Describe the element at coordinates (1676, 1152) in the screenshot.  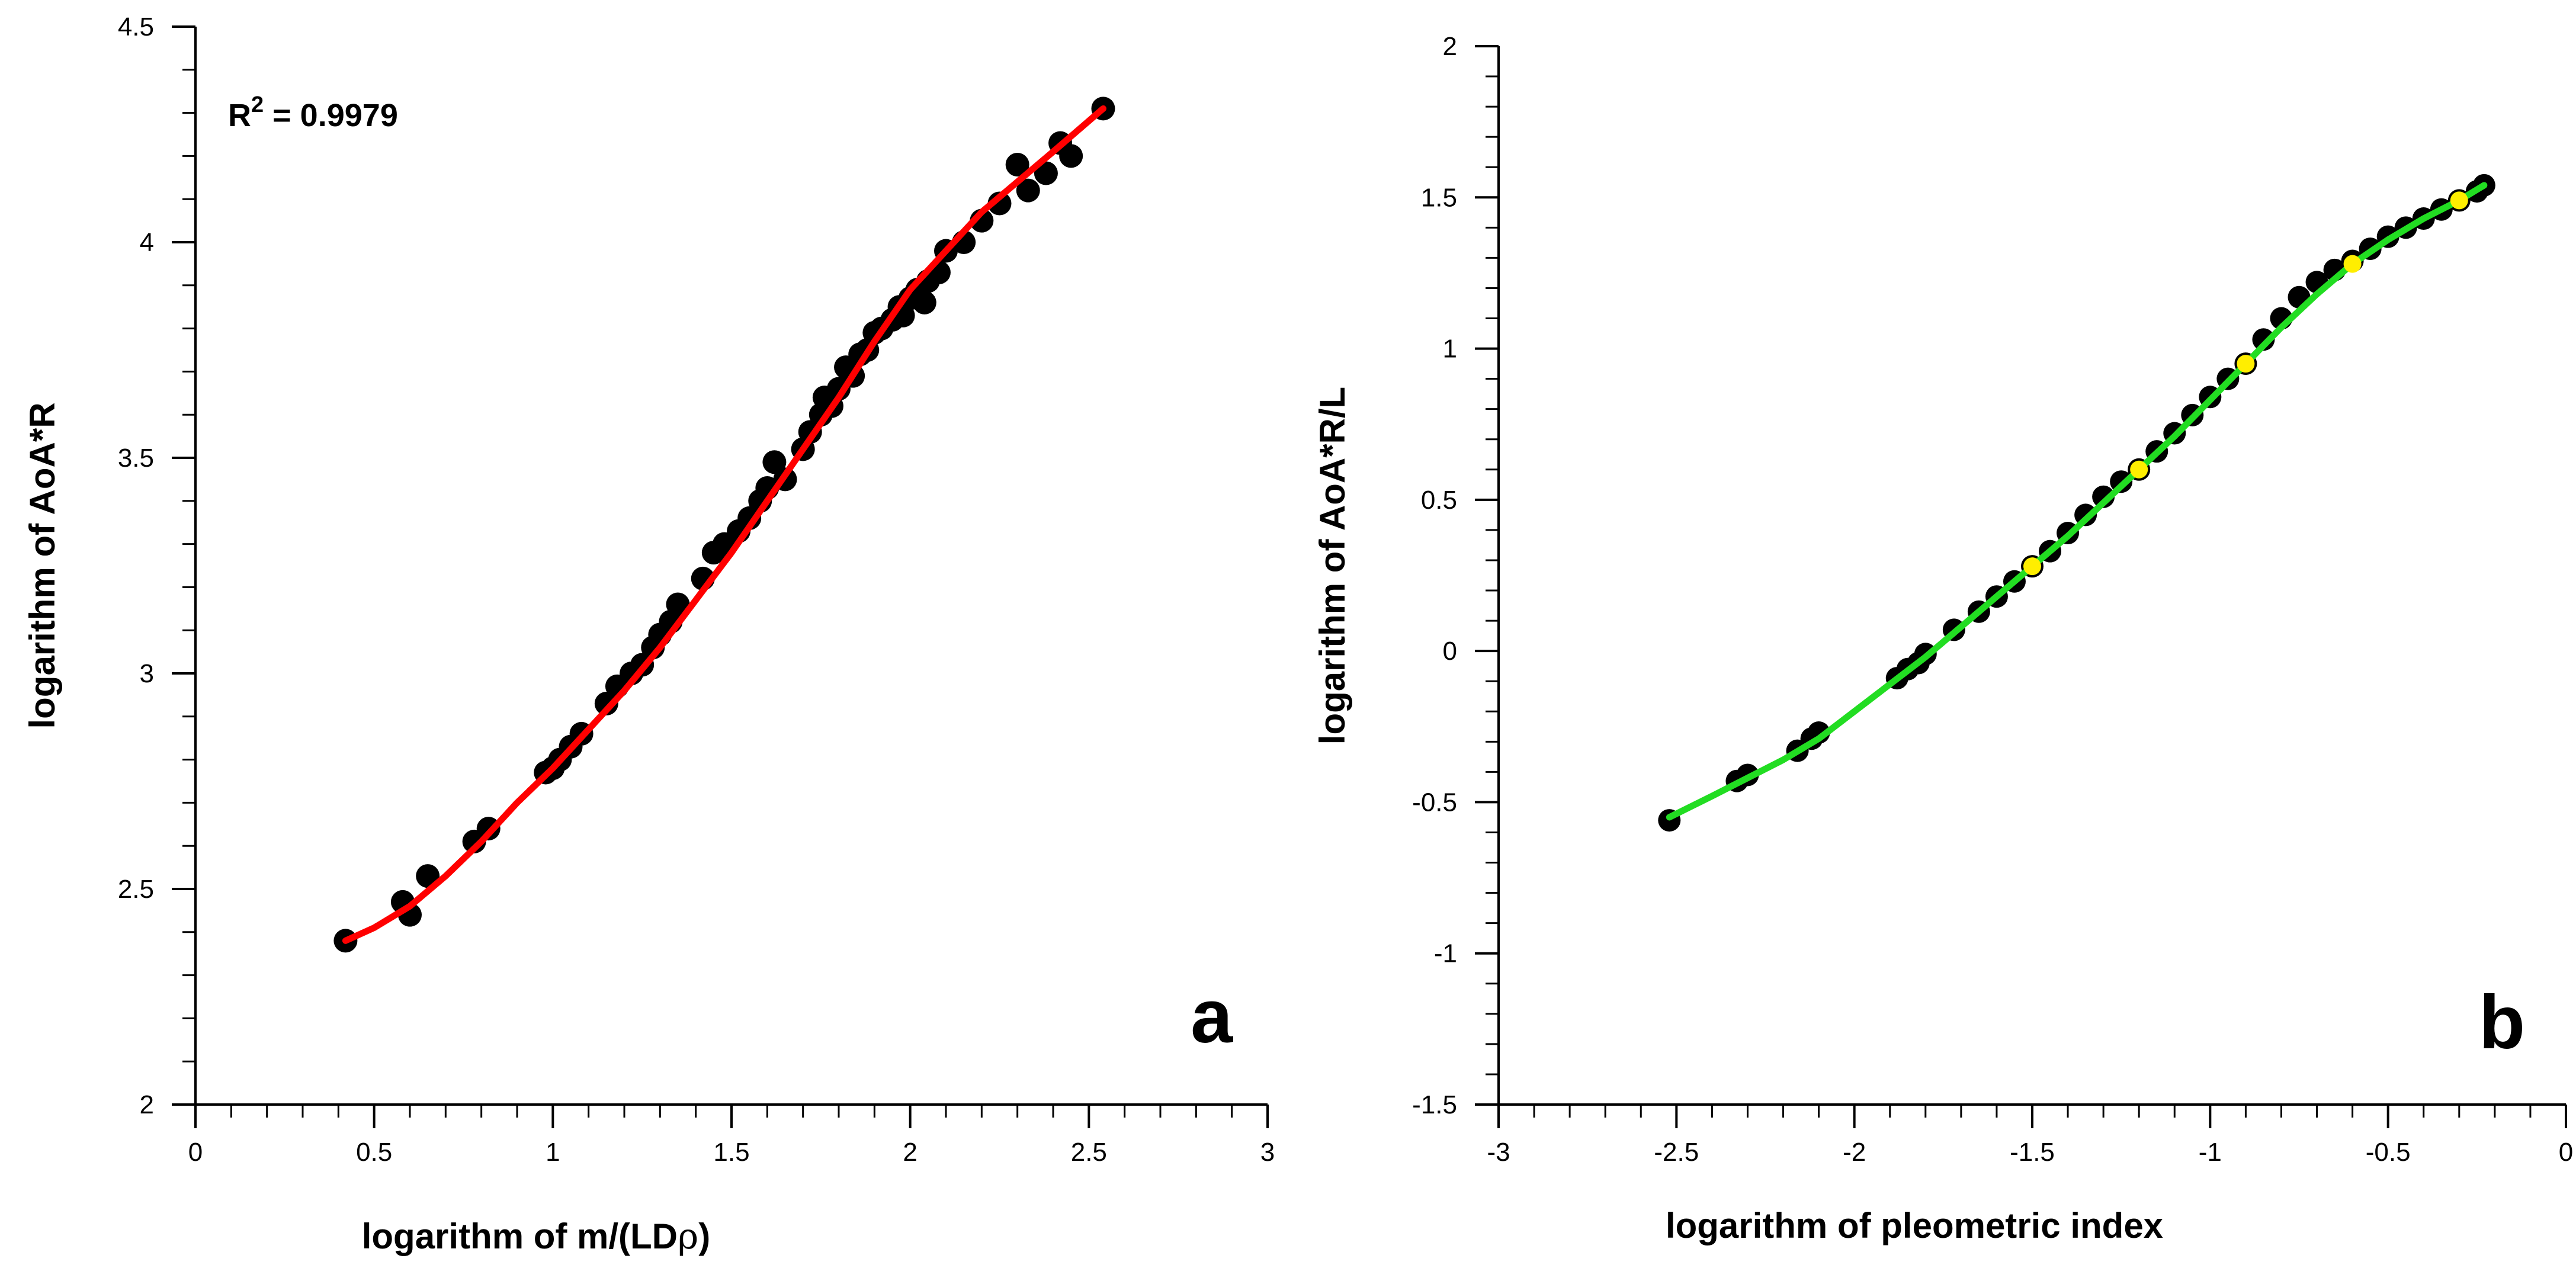
I see `panel-b-x-tick-label: -2.5` at that location.